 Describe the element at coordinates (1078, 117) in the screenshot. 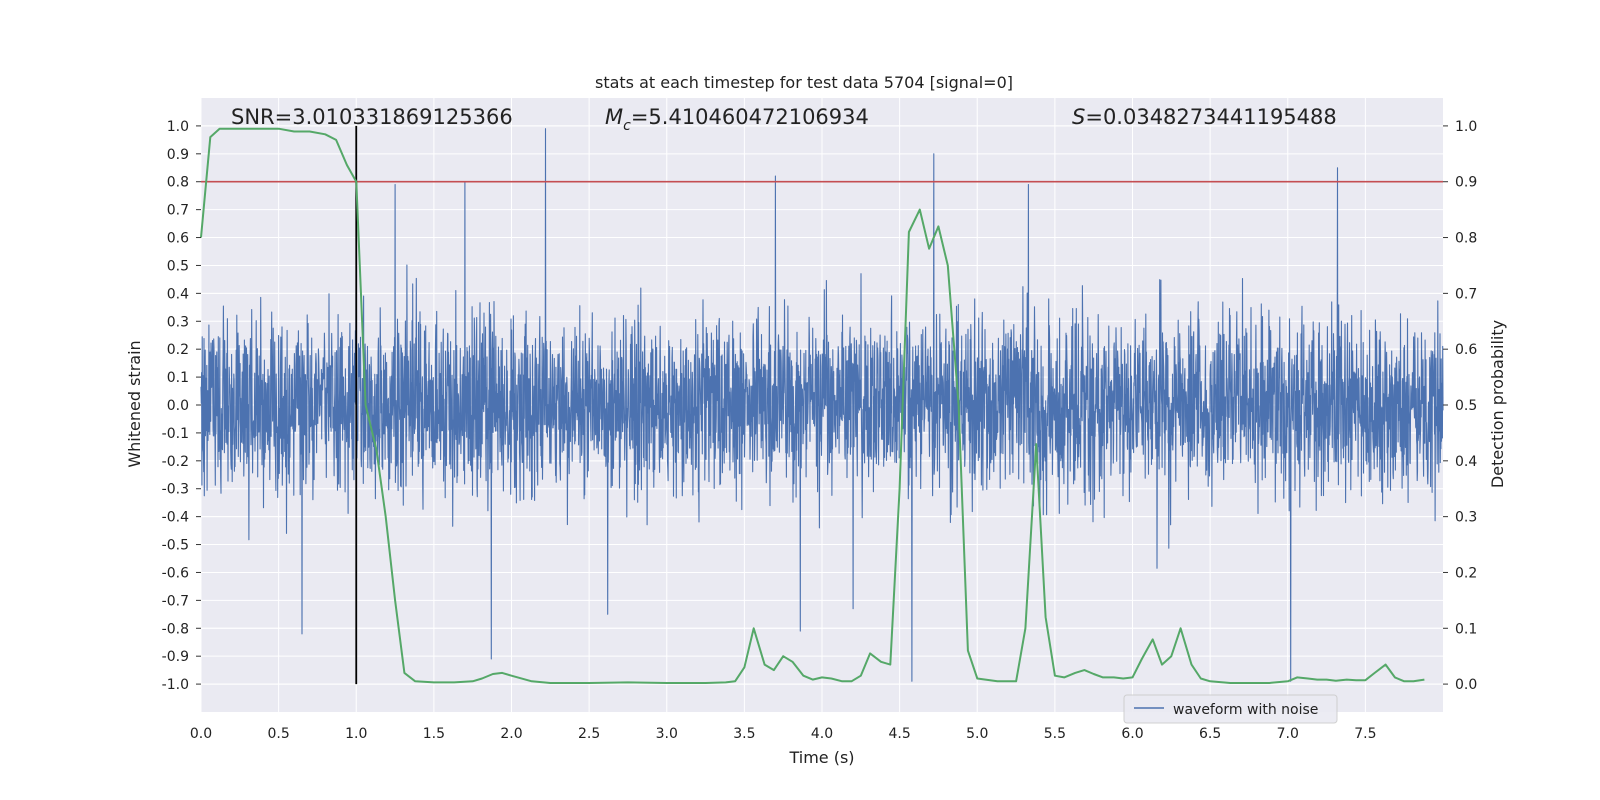

I see `s-symbol: S` at that location.